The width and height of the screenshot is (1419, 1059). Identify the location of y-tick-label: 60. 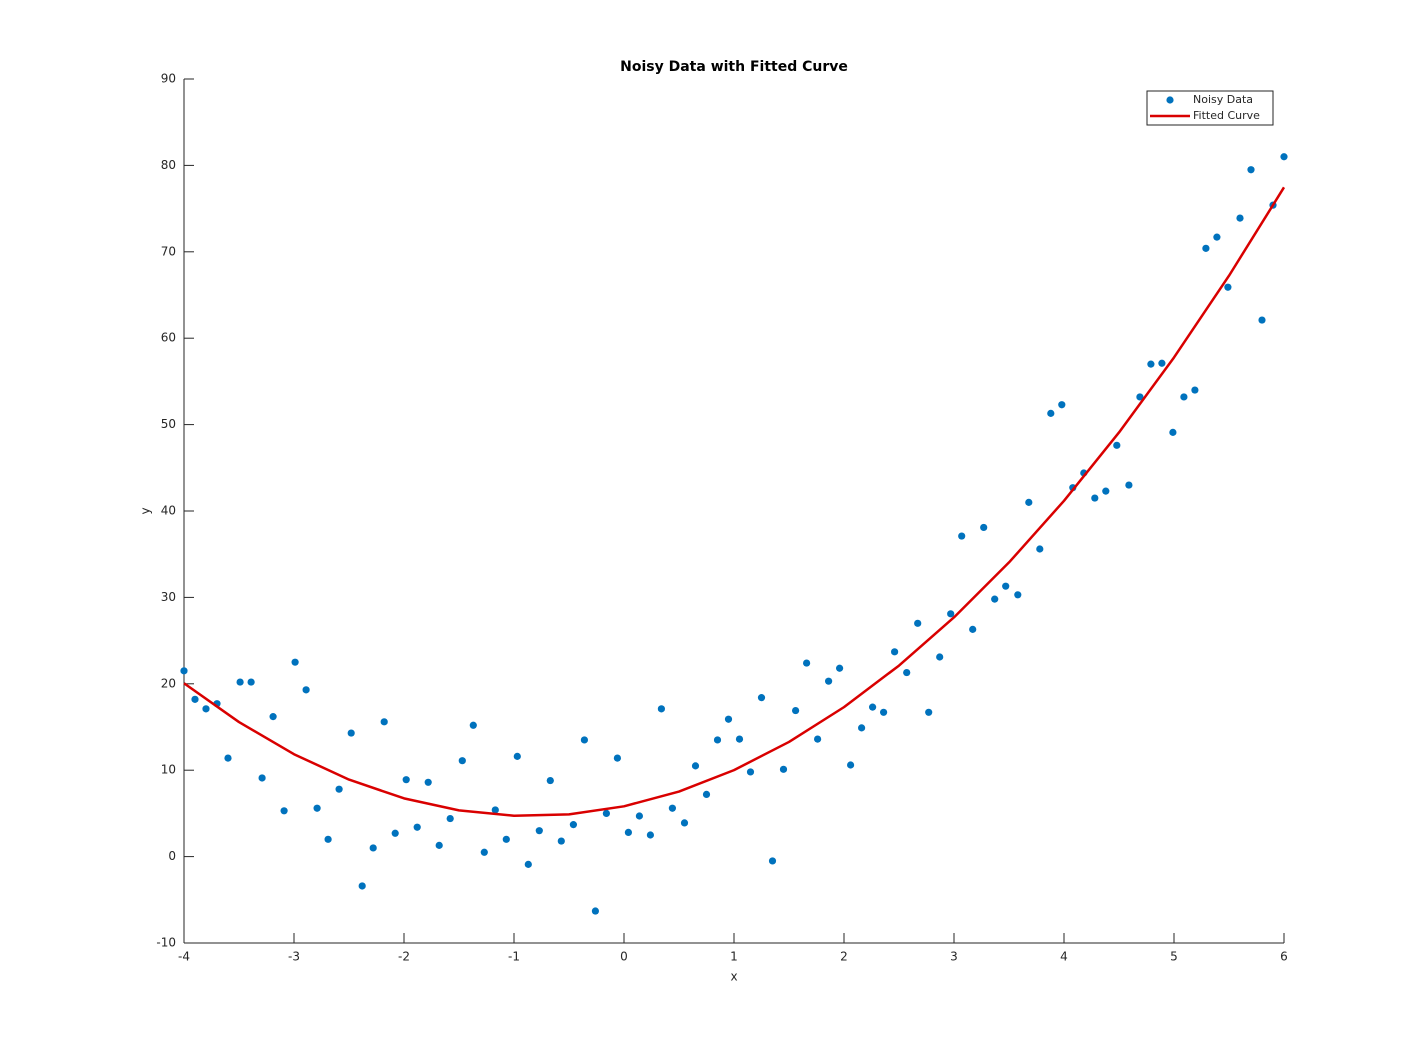
(168, 338).